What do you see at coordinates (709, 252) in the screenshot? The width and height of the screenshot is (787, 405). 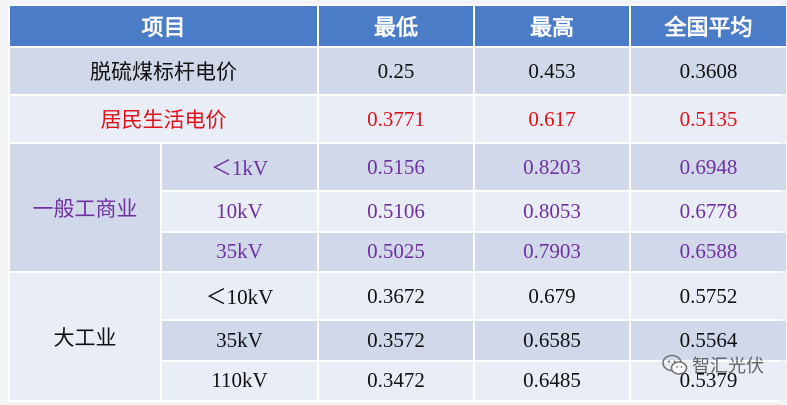 I see `cell-avg: 0.6588` at bounding box center [709, 252].